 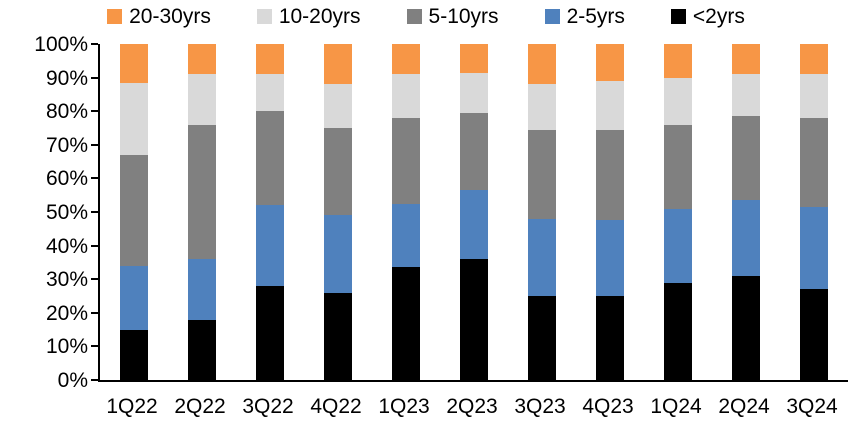 What do you see at coordinates (336, 406) in the screenshot?
I see `x-axis-label: 4Q22` at bounding box center [336, 406].